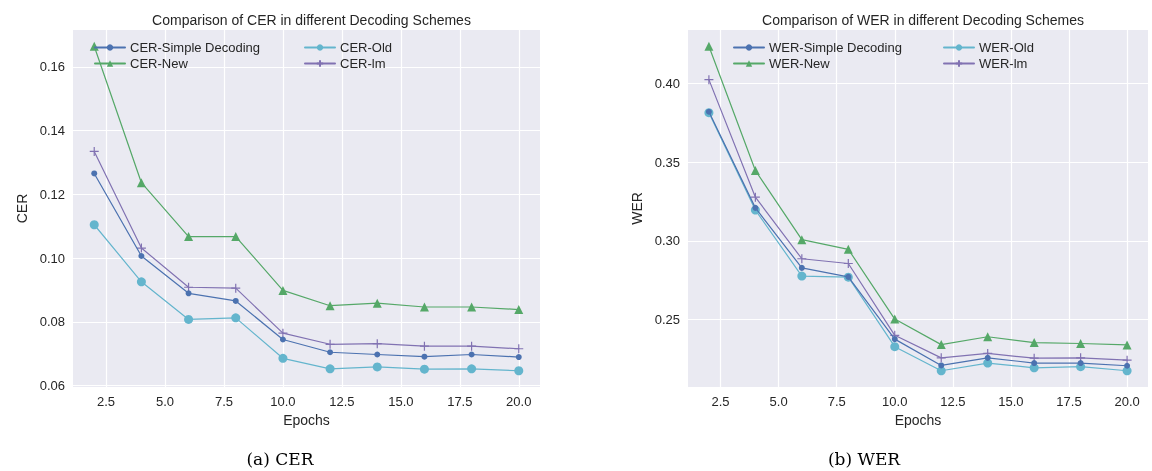 The height and width of the screenshot is (471, 1152). I want to click on text: (b) WER, so click(864, 458).